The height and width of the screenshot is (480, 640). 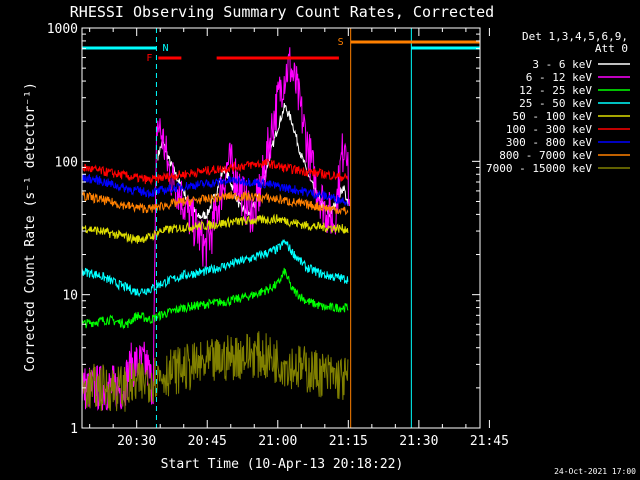 What do you see at coordinates (74, 429) in the screenshot?
I see `y-tick-label: 1` at bounding box center [74, 429].